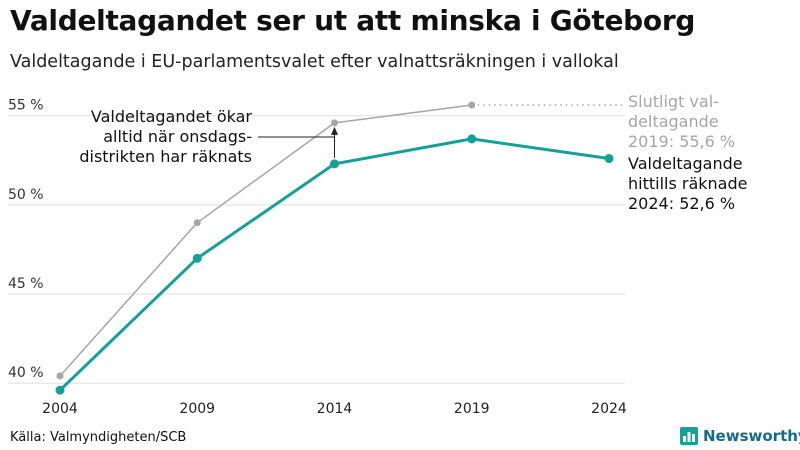 The height and width of the screenshot is (450, 800). I want to click on series-label-final: Slutligt val-, so click(673, 101).